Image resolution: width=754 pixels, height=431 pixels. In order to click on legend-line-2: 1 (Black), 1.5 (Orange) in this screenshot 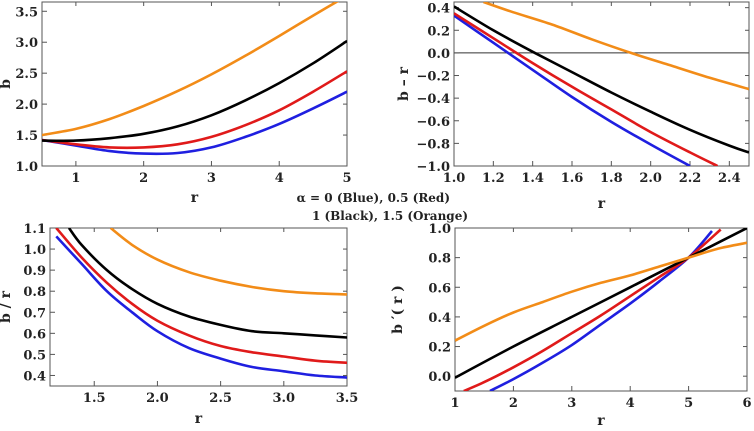, I will do `click(390, 216)`.